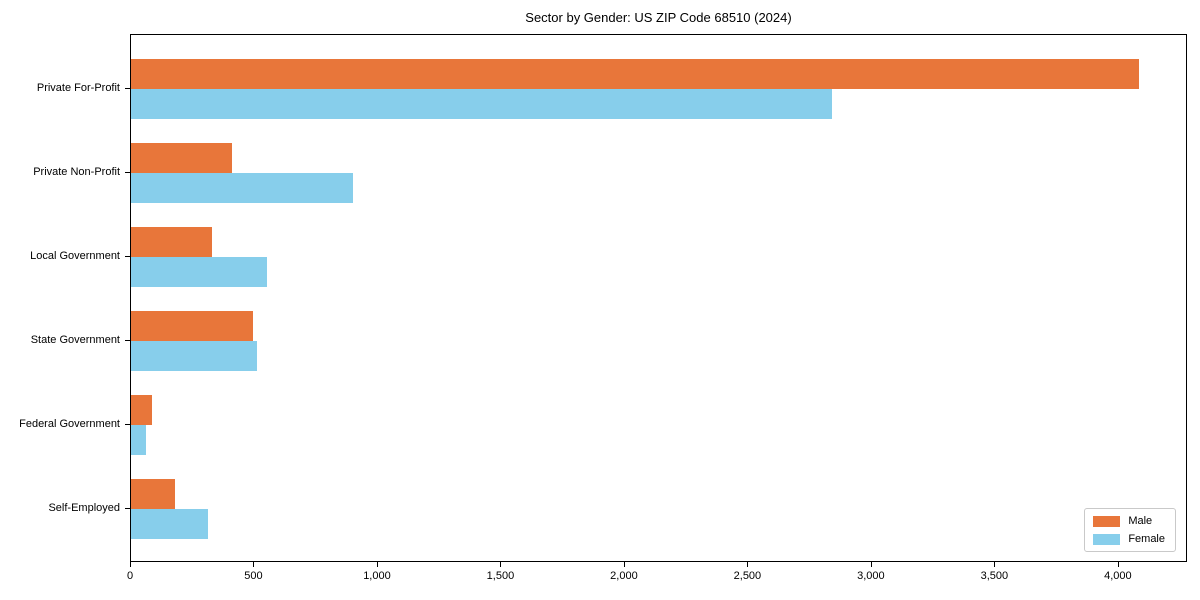 Image resolution: width=1200 pixels, height=600 pixels. Describe the element at coordinates (377, 576) in the screenshot. I see `x-tick-label: 1,000` at that location.